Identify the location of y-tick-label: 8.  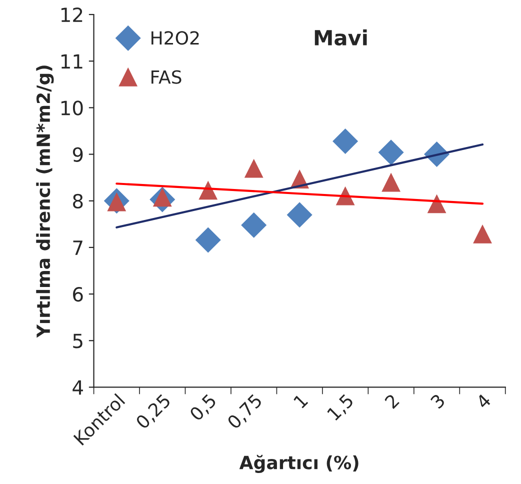
(78, 201).